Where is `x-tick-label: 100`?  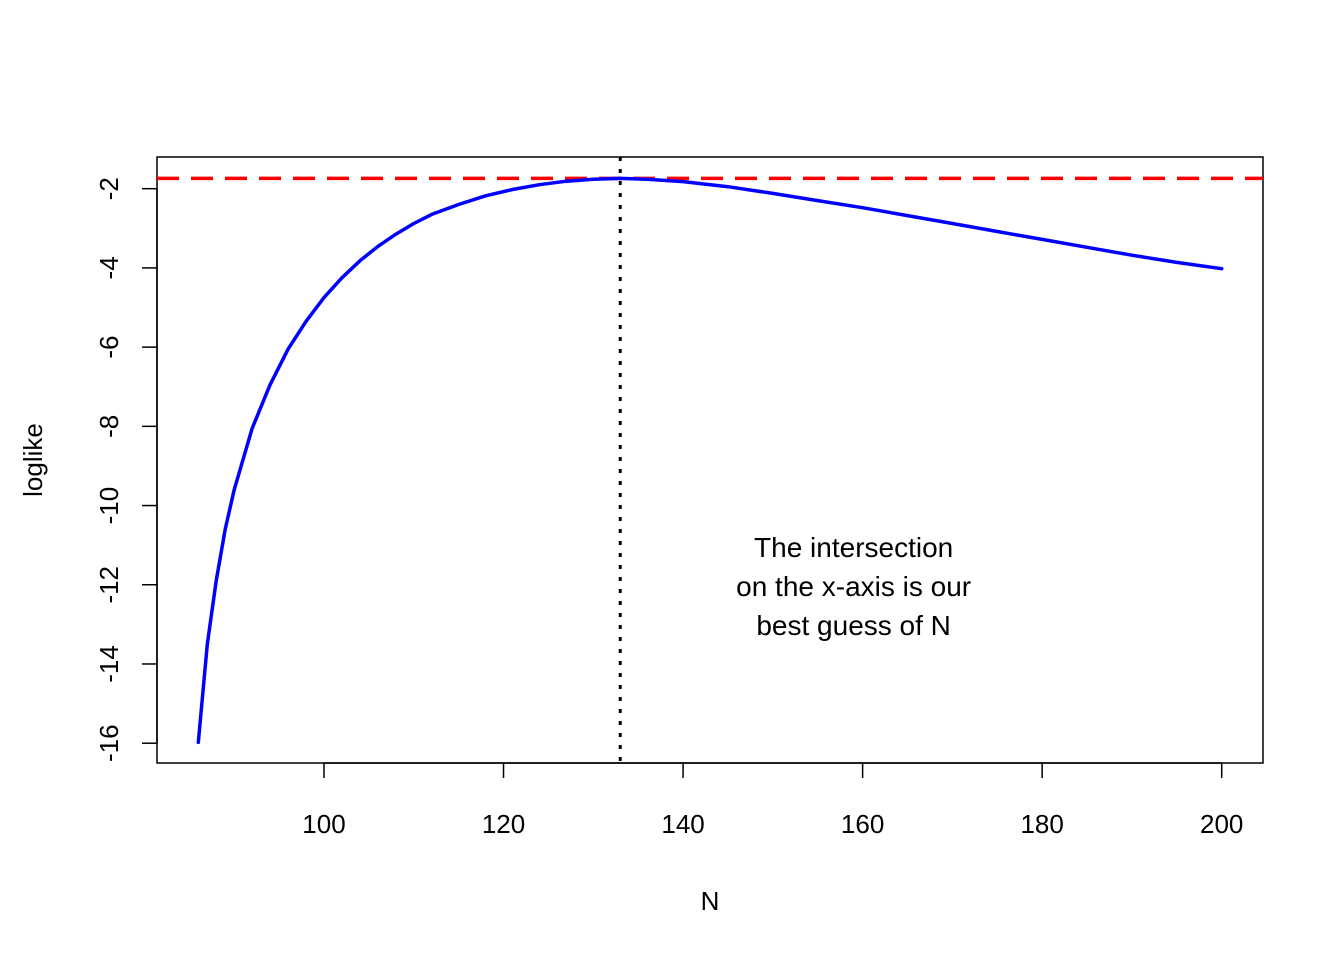
x-tick-label: 100 is located at coordinates (323, 824).